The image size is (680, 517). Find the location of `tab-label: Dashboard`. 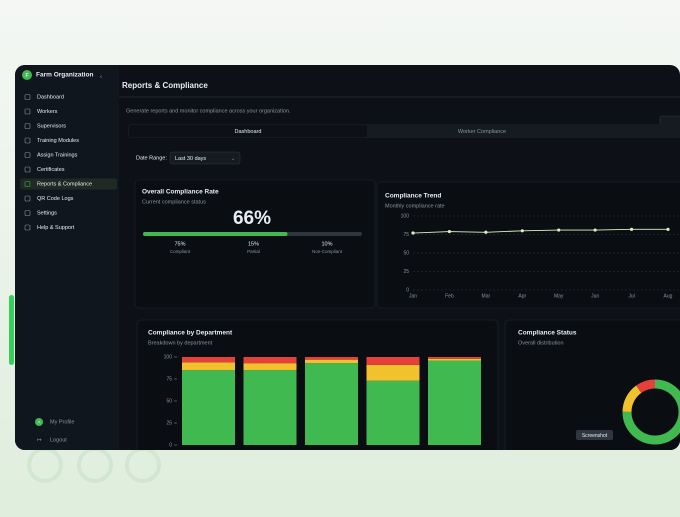

tab-label: Dashboard is located at coordinates (248, 132).